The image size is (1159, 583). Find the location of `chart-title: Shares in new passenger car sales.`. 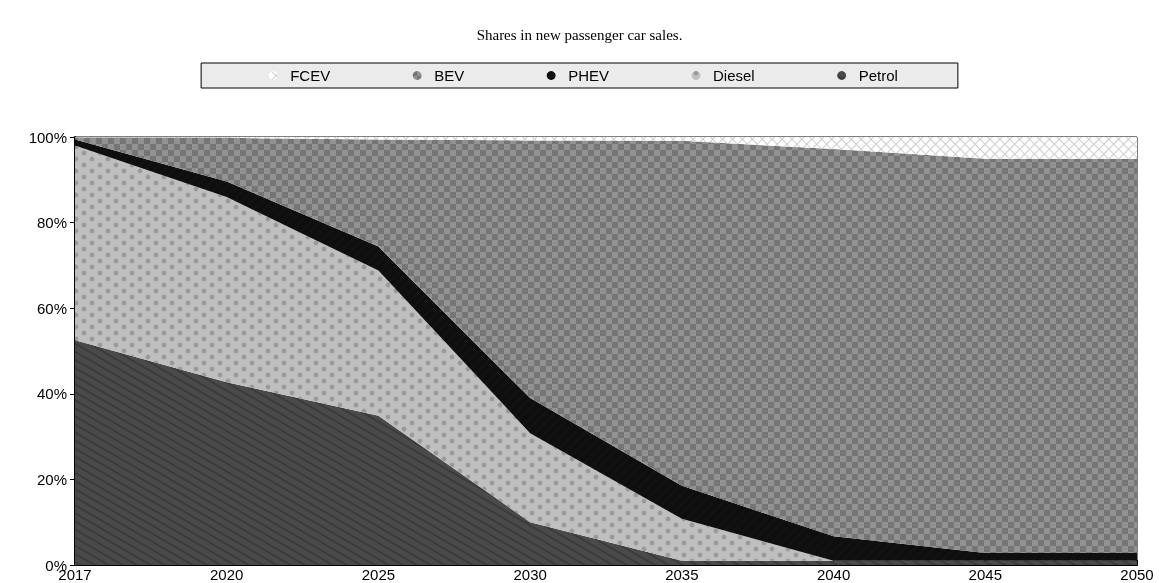

chart-title: Shares in new passenger car sales. is located at coordinates (579, 34).